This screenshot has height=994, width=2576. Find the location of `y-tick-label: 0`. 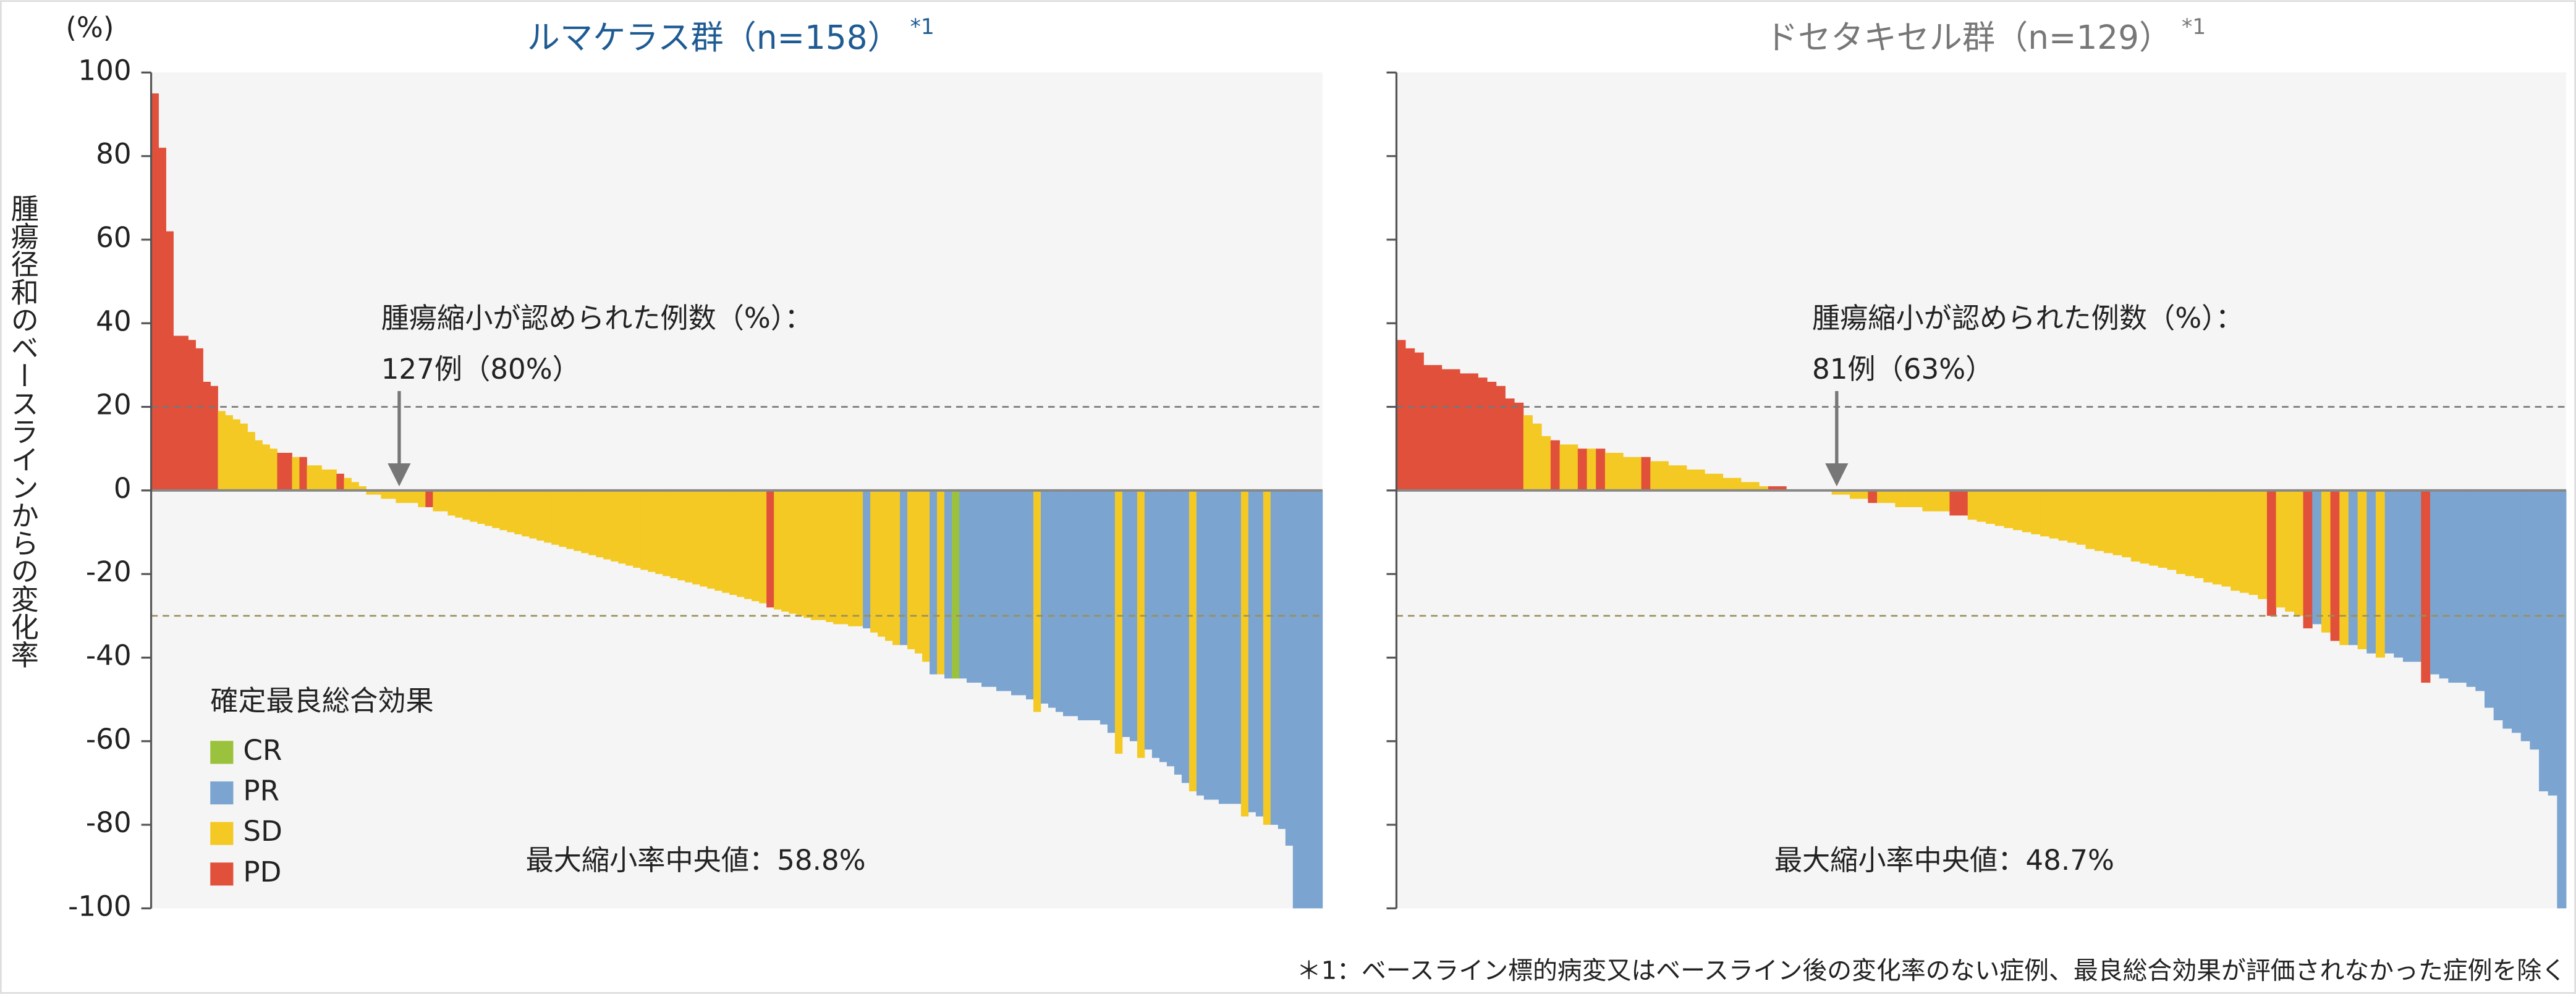

y-tick-label: 0 is located at coordinates (123, 488).